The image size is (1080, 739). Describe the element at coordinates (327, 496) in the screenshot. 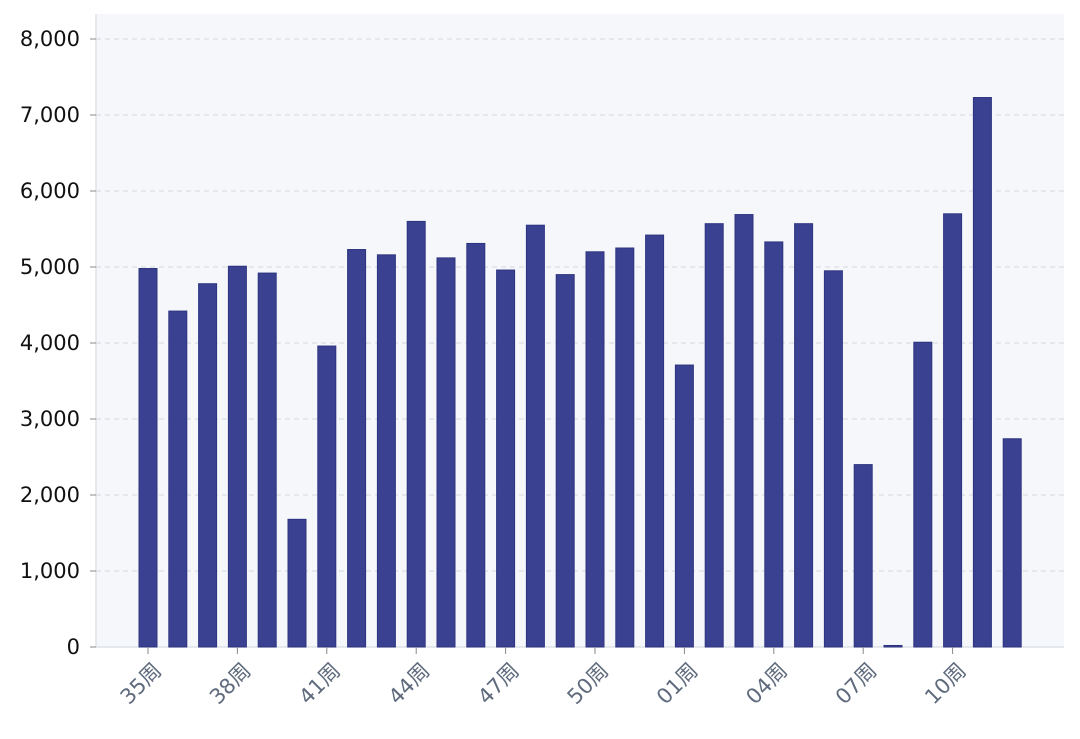

I see `bar-41周` at that location.